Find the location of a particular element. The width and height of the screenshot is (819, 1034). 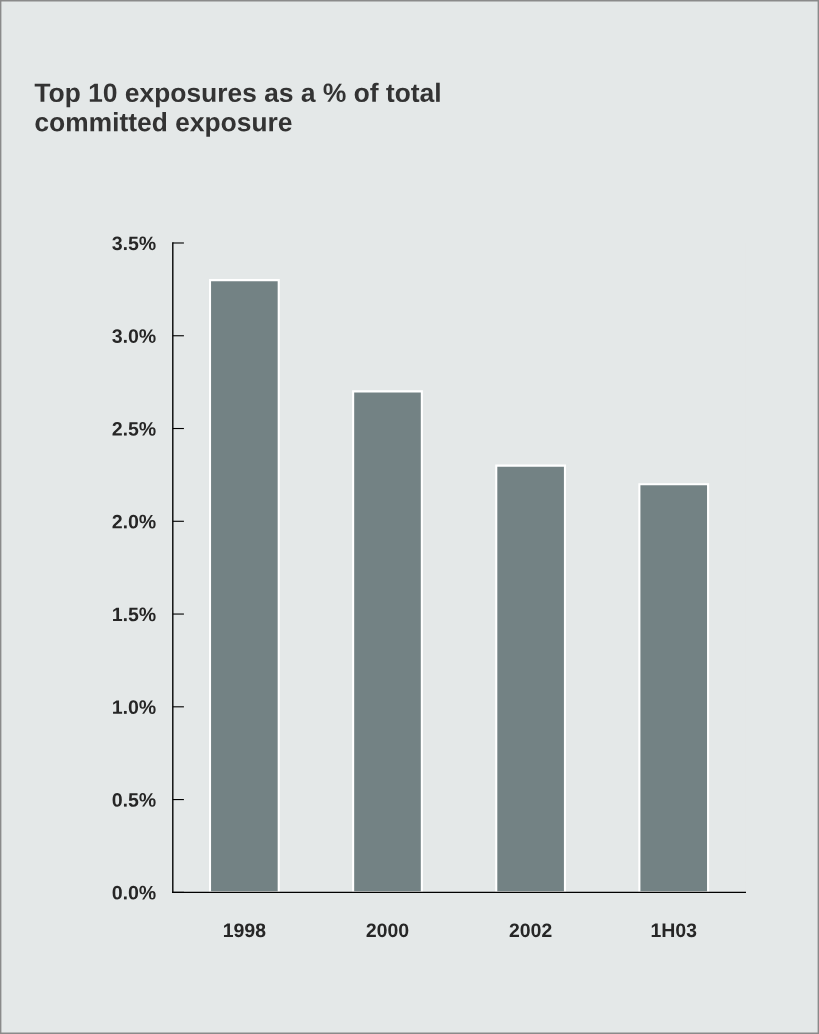

y-tick-label: 2.5% is located at coordinates (134, 428).